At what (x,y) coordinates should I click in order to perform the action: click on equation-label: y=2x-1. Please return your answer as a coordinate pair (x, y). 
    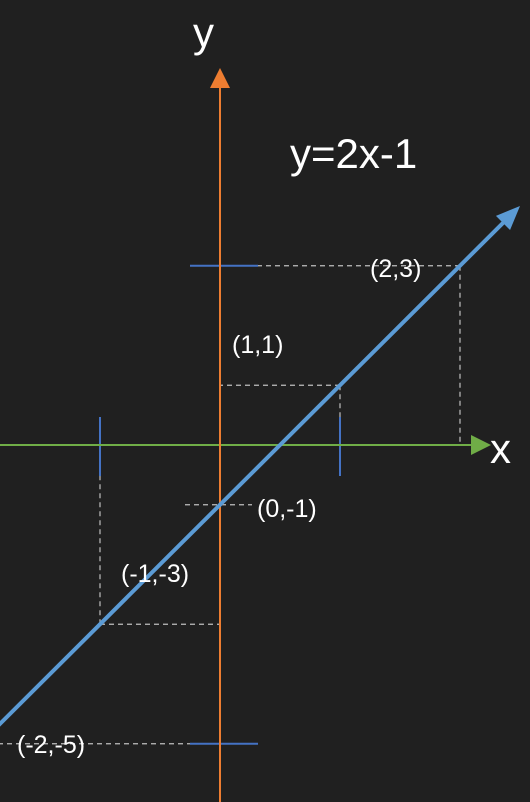
    Looking at the image, I should click on (353, 153).